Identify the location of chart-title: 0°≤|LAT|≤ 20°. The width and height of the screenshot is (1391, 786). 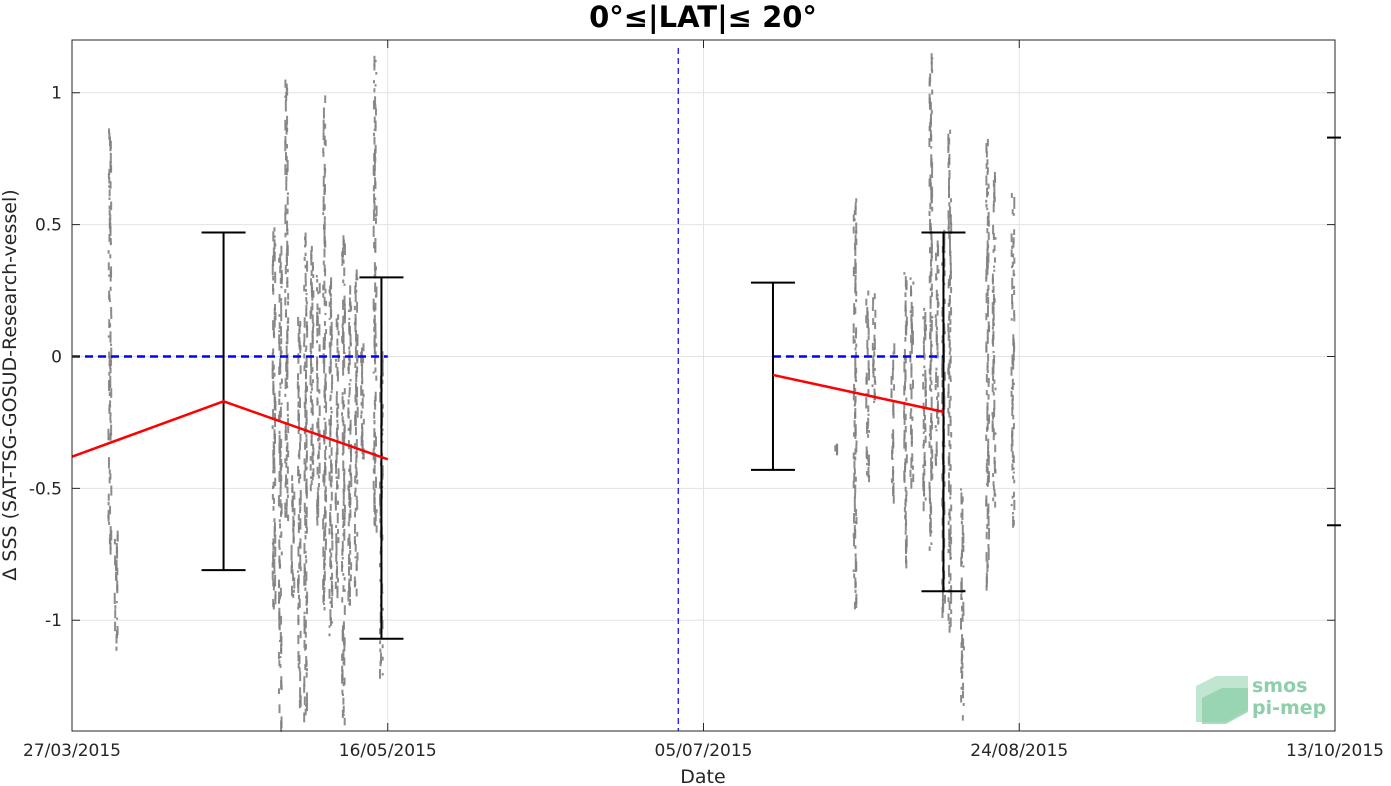
(703, 17).